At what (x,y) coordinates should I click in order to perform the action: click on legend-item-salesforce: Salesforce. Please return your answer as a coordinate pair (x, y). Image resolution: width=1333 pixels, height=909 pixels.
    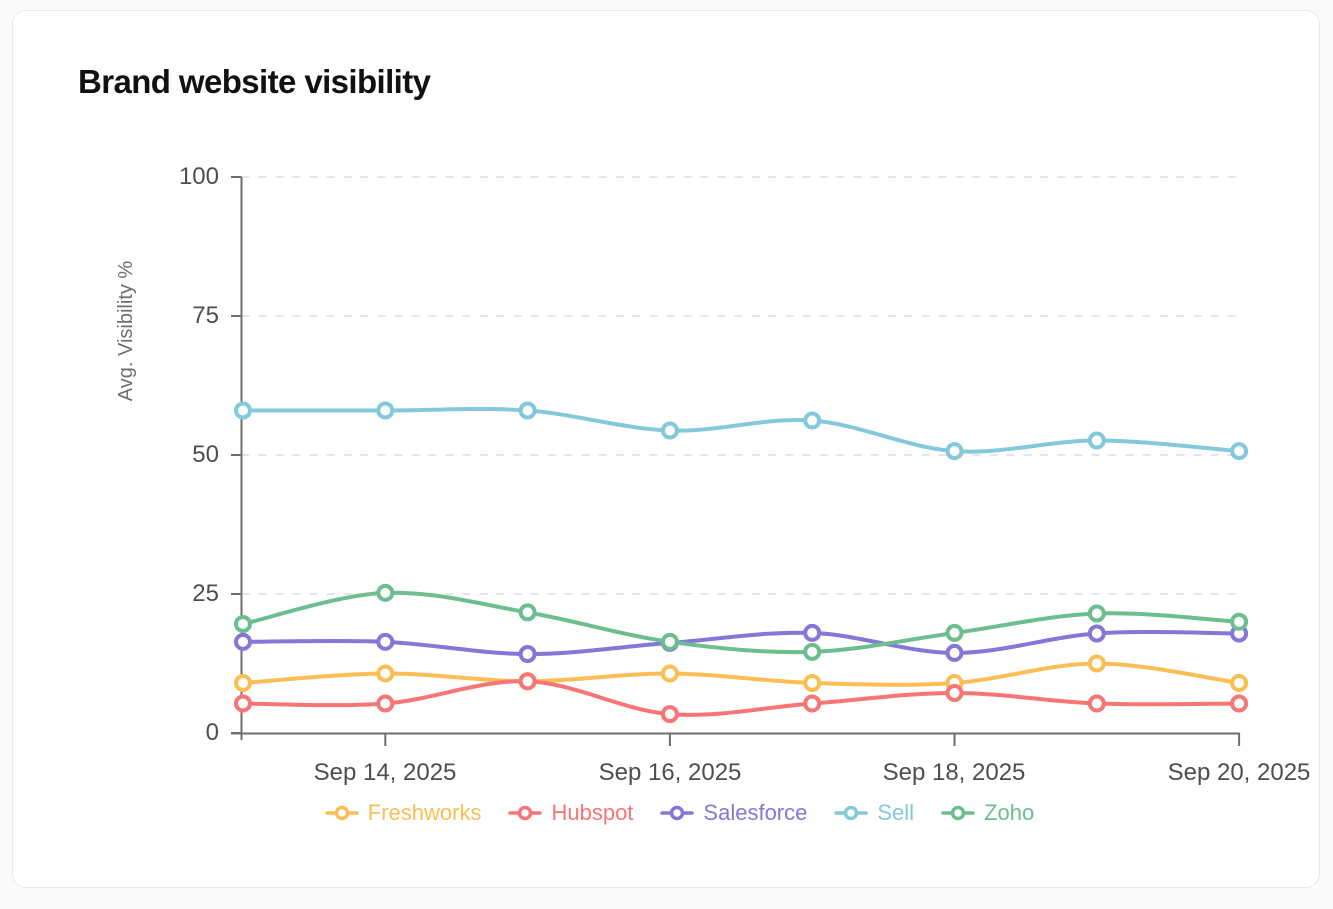
    Looking at the image, I should click on (733, 813).